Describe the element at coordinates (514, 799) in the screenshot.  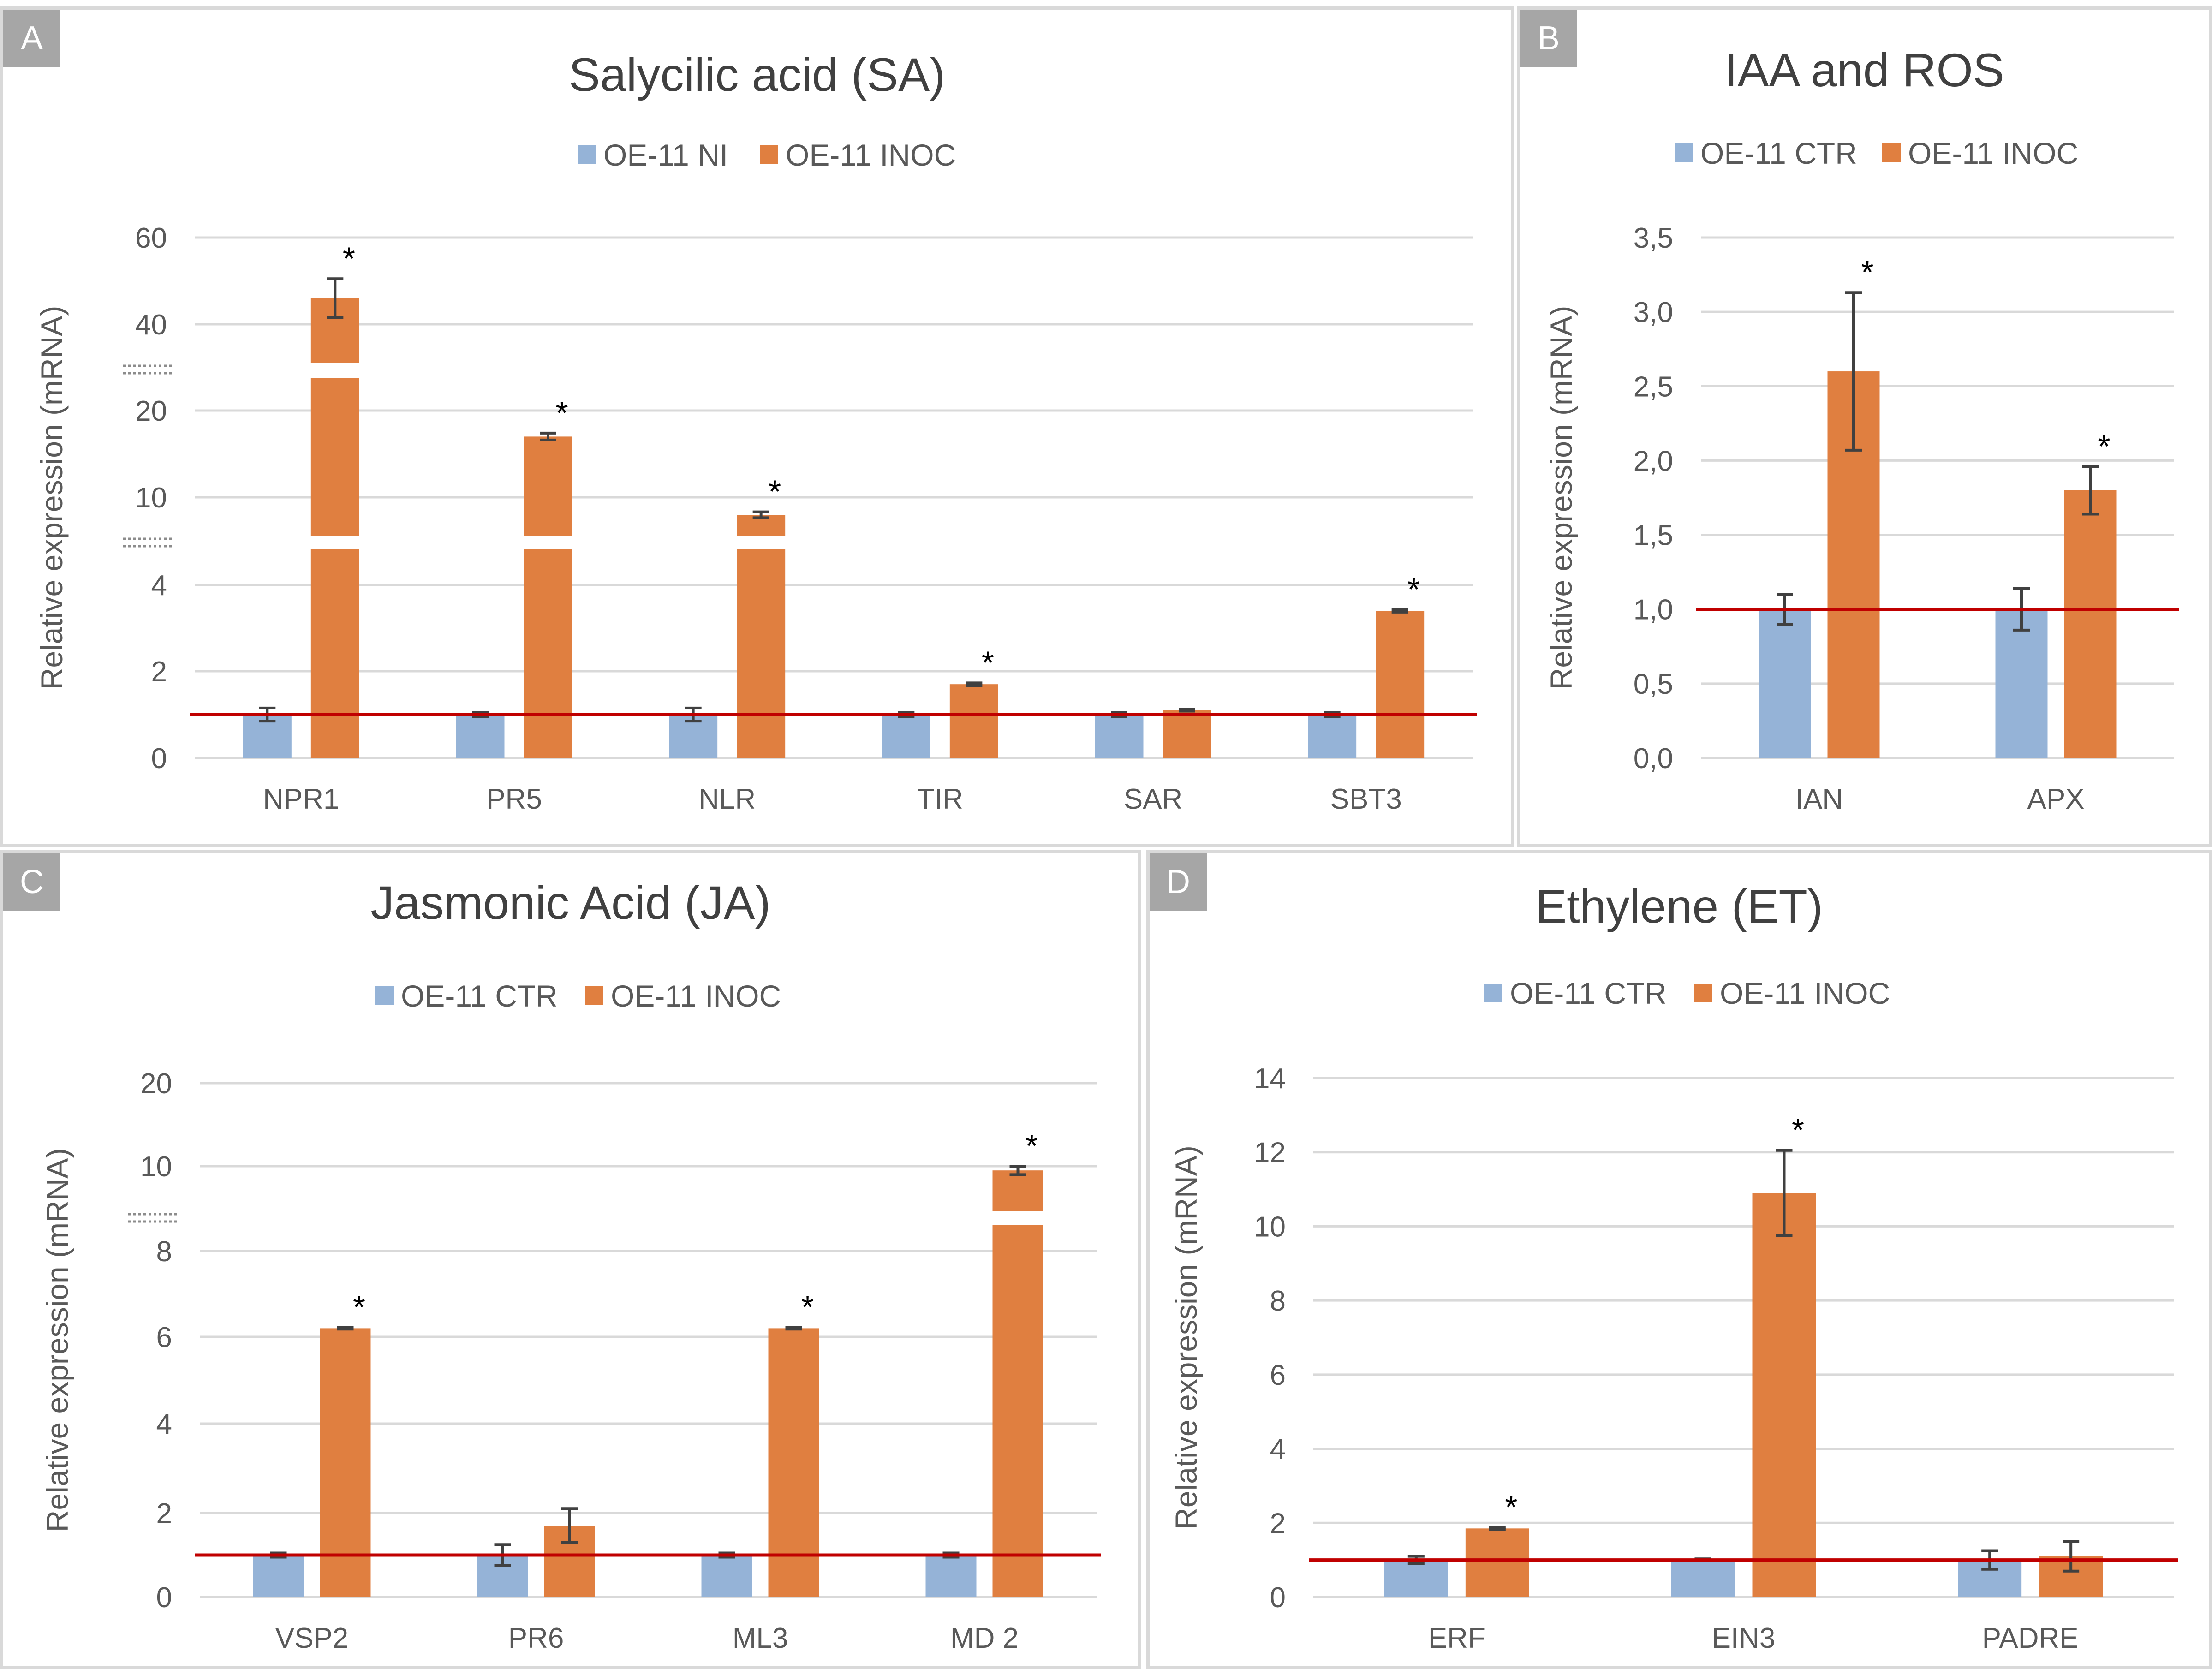
I see `x-tick-label: PR5` at that location.